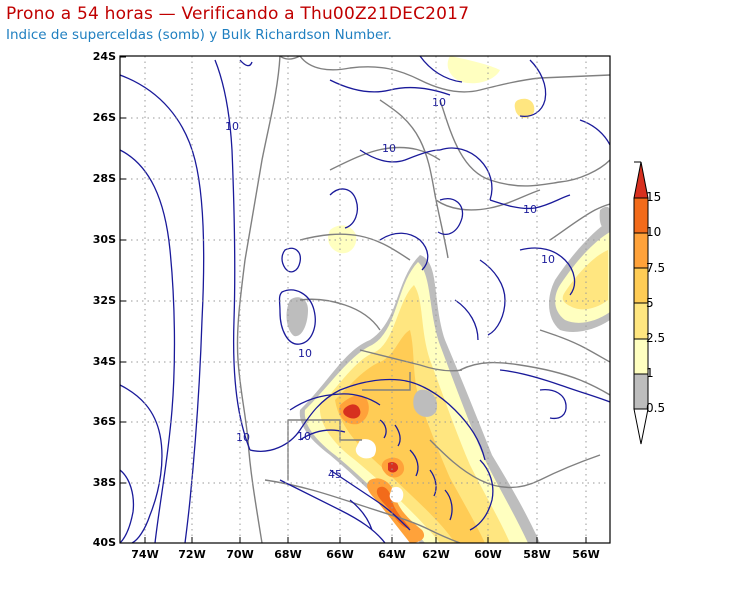 Image resolution: width=750 pixels, height=600 pixels. What do you see at coordinates (650, 303) in the screenshot?
I see `colorbar-label: 5` at bounding box center [650, 303].